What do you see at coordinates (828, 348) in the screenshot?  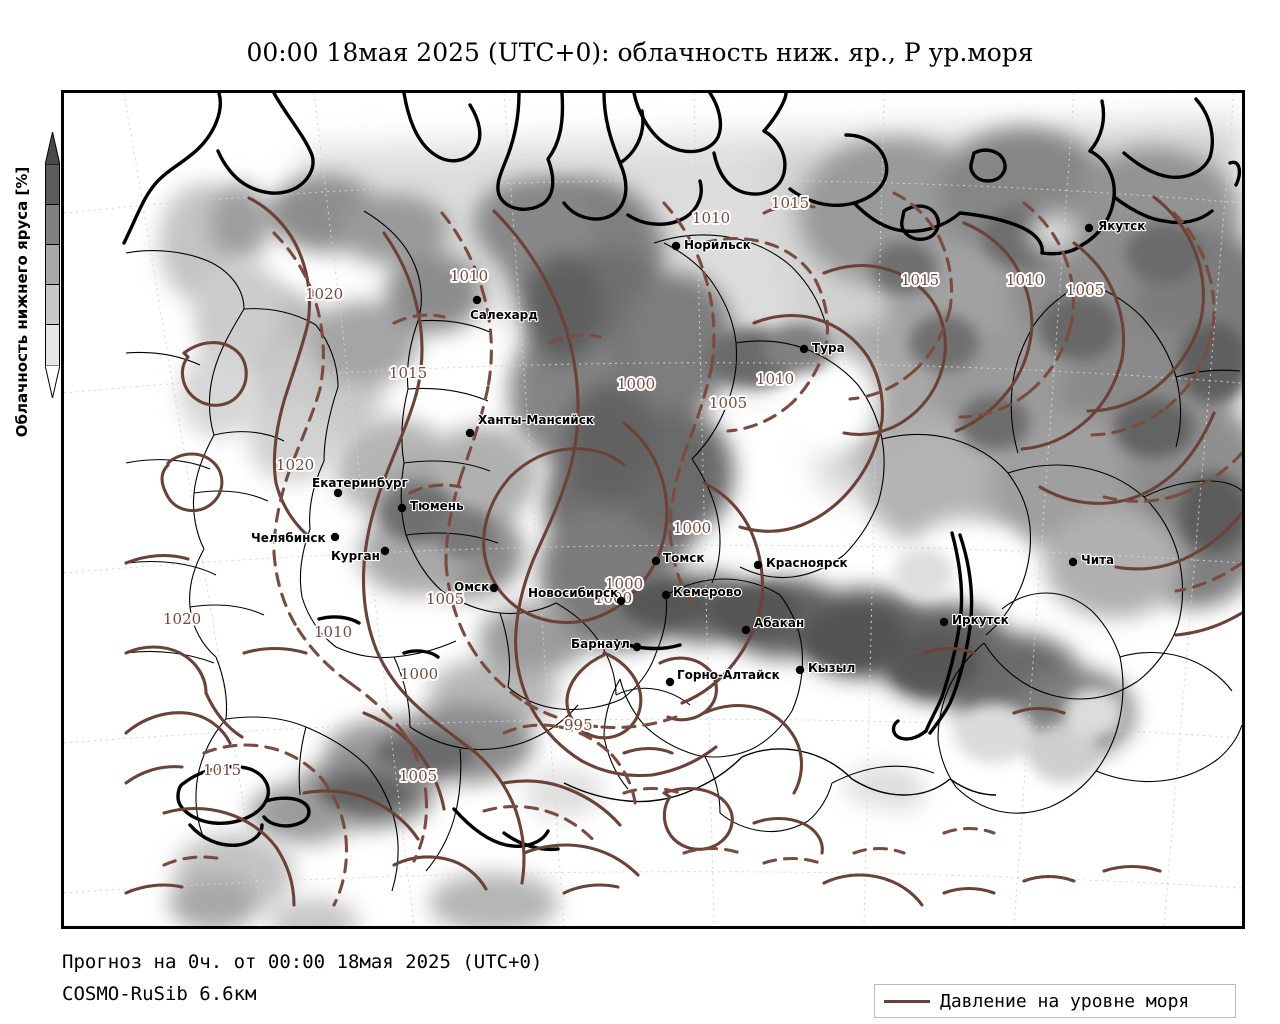 I see `city-label: Тура` at bounding box center [828, 348].